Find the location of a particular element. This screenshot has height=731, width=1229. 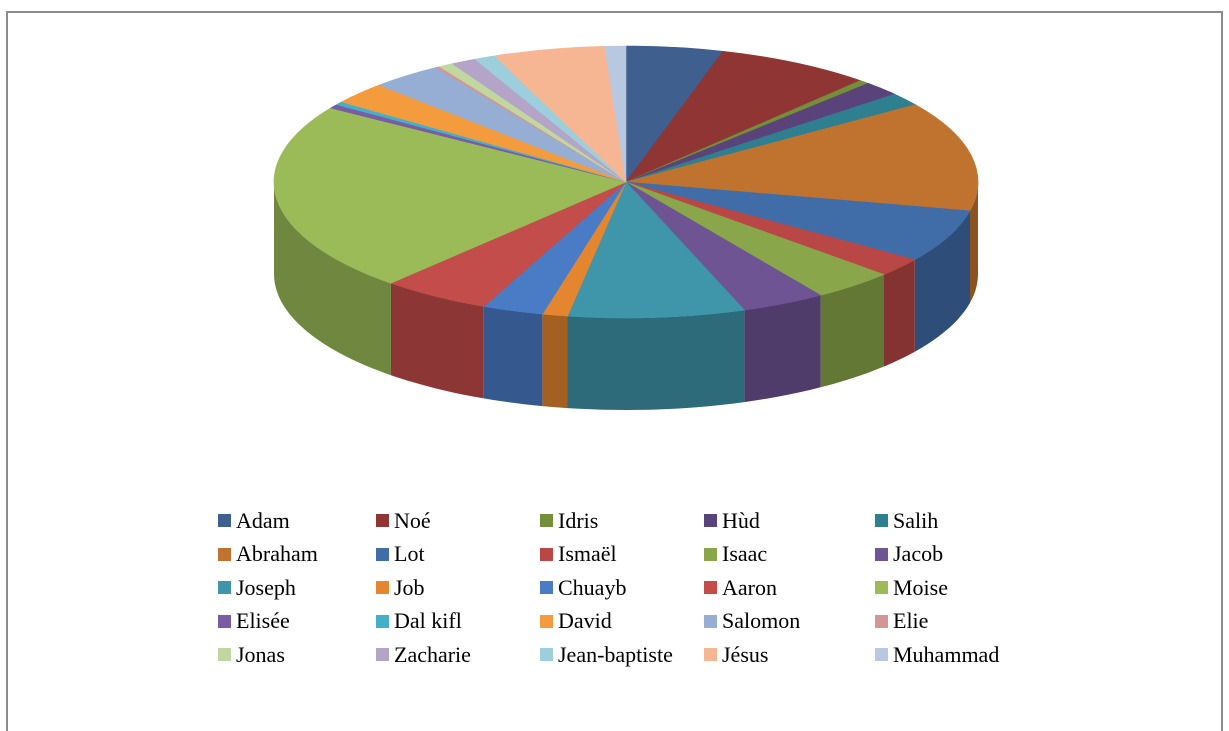

pie-slice-moise is located at coordinates (450, 195).